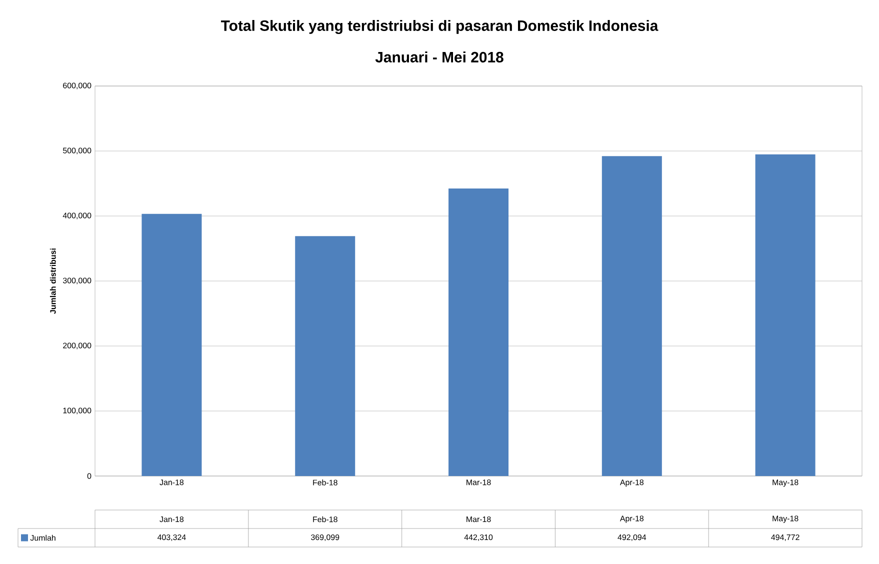 This screenshot has height=564, width=879. What do you see at coordinates (439, 57) in the screenshot?
I see `chart-subtitle: Januari - Mei 2018` at bounding box center [439, 57].